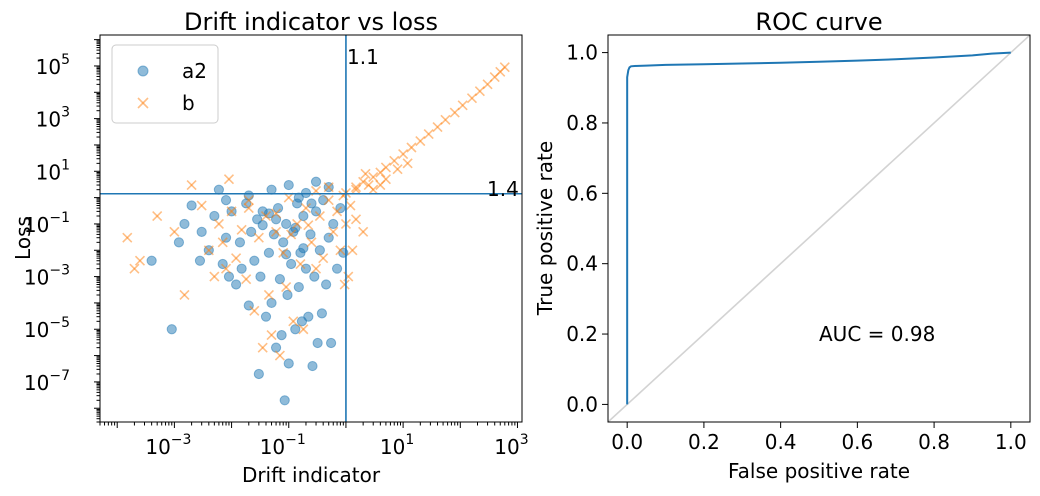  Describe the element at coordinates (311, 22) in the screenshot. I see `scatter-title: Drift indicator vs loss` at that location.